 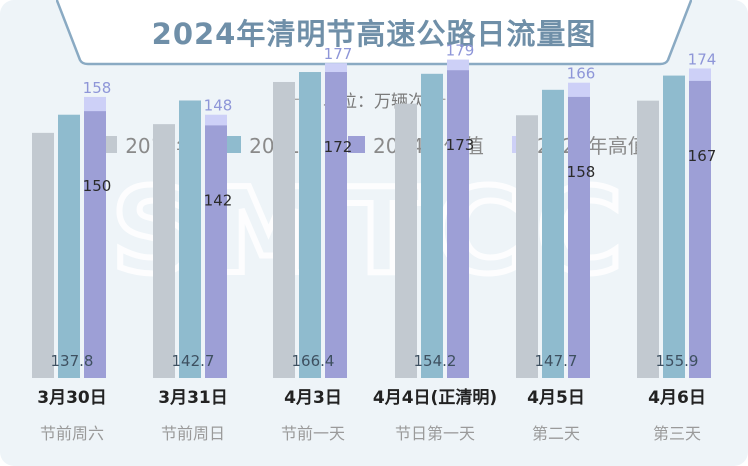 What do you see at coordinates (72, 361) in the screenshot?
I see `data-label-2019: 137.8` at bounding box center [72, 361].